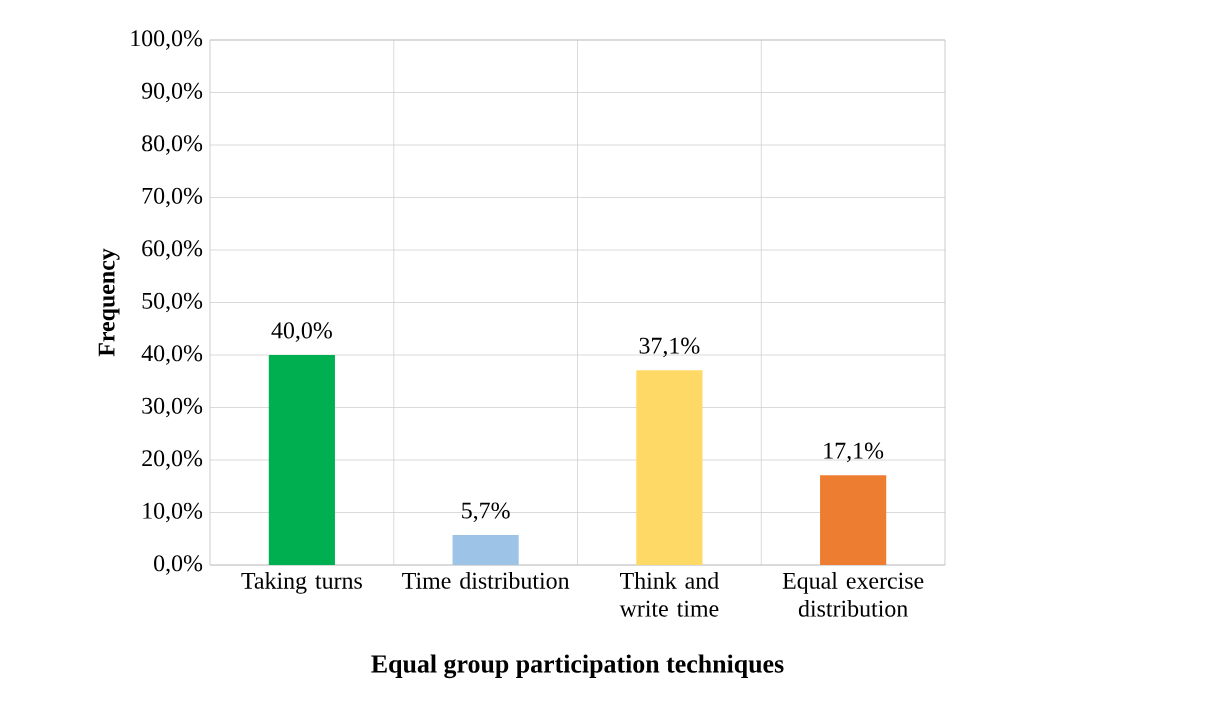 The width and height of the screenshot is (1212, 727). Describe the element at coordinates (172, 302) in the screenshot. I see `y-tick-label: 50,0%` at that location.